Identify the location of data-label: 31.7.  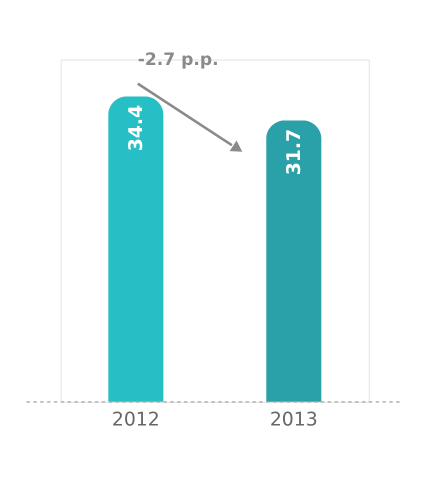
(294, 152).